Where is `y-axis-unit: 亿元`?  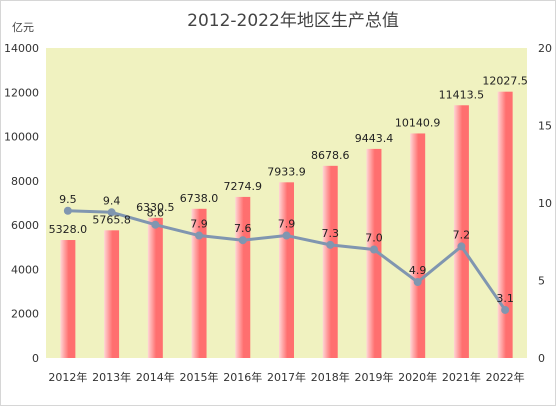
y-axis-unit: 亿元 is located at coordinates (23, 27).